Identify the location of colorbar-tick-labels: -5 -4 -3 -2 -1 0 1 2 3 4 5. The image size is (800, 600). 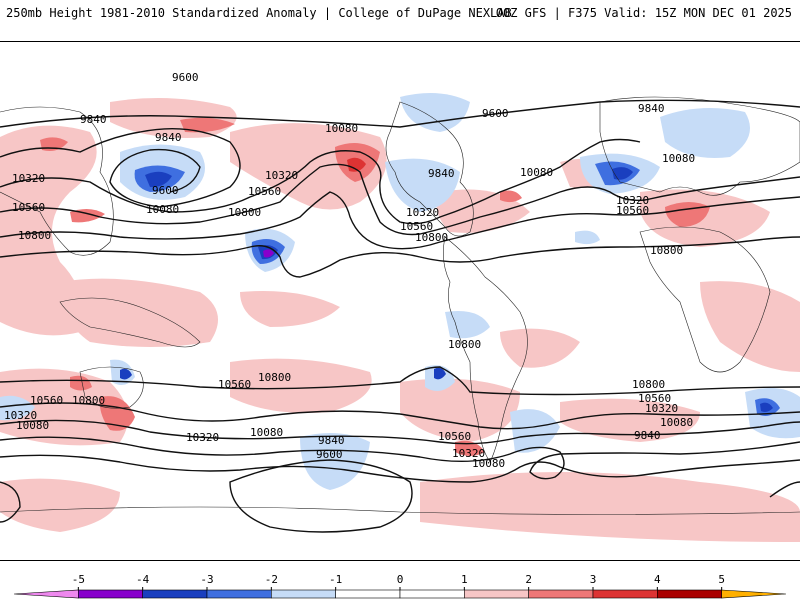
(398, 581).